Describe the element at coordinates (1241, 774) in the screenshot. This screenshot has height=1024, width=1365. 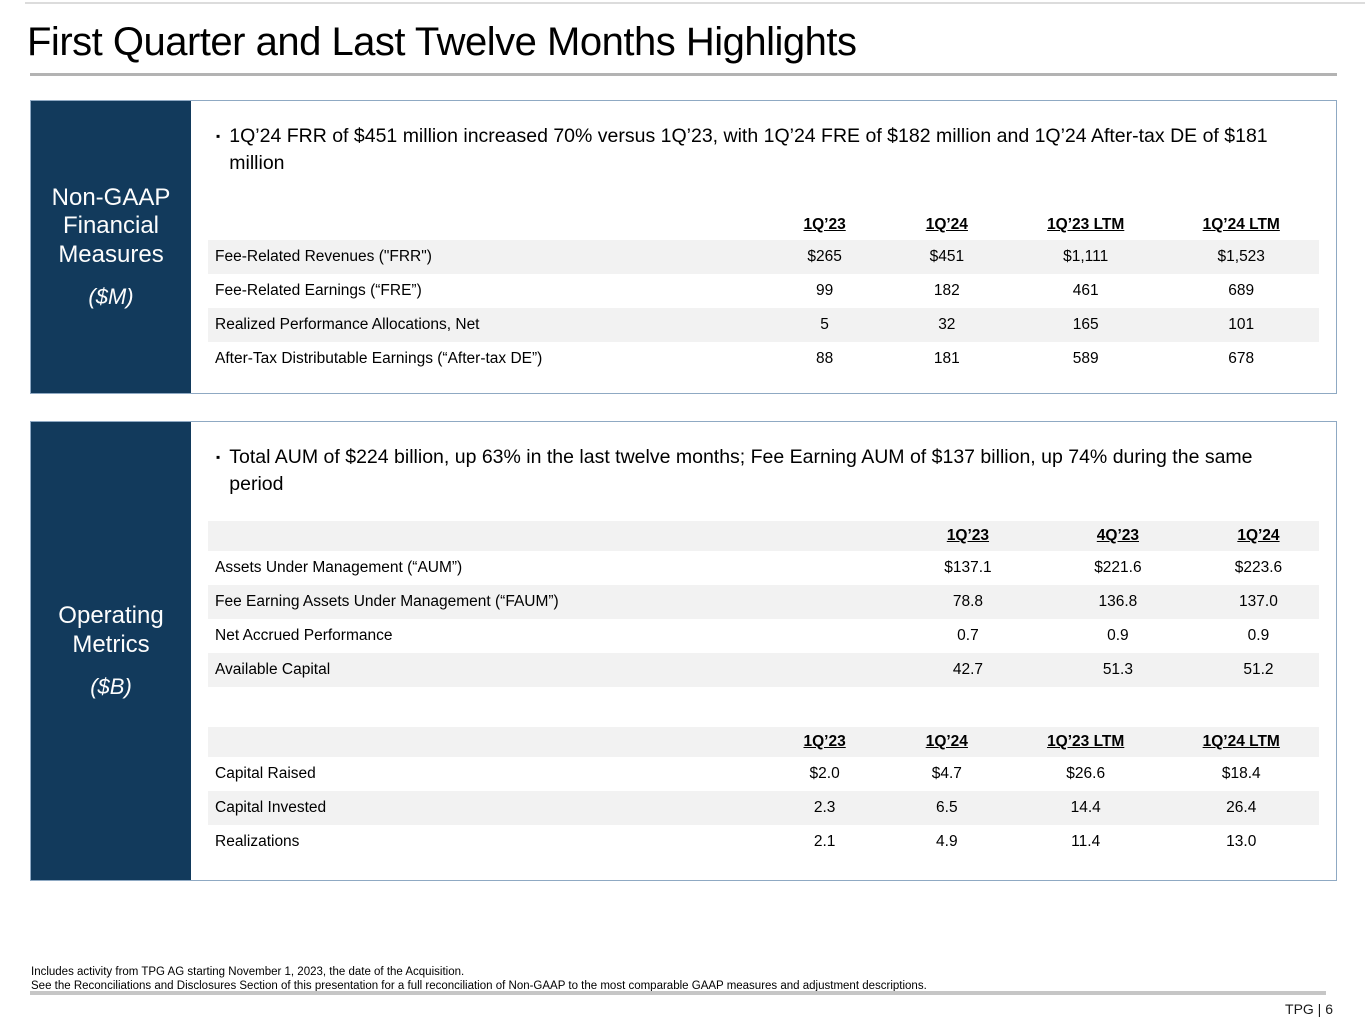
I see `cell-value: $18.4` at that location.